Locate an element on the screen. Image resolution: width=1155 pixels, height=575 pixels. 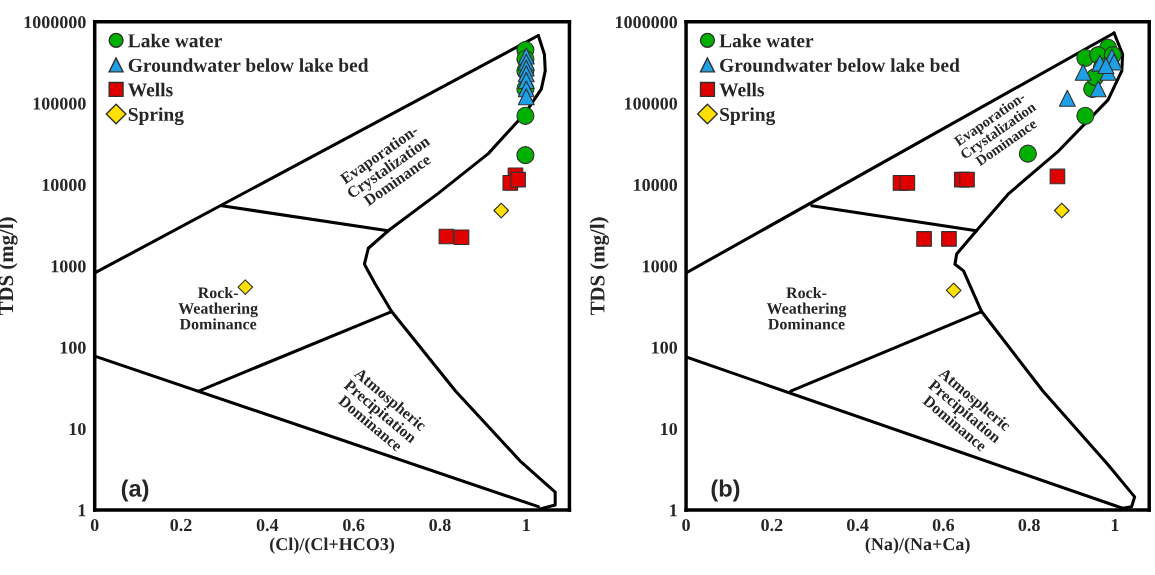
x-axis-title: (Na)/(Na+Ca) is located at coordinates (917, 545).